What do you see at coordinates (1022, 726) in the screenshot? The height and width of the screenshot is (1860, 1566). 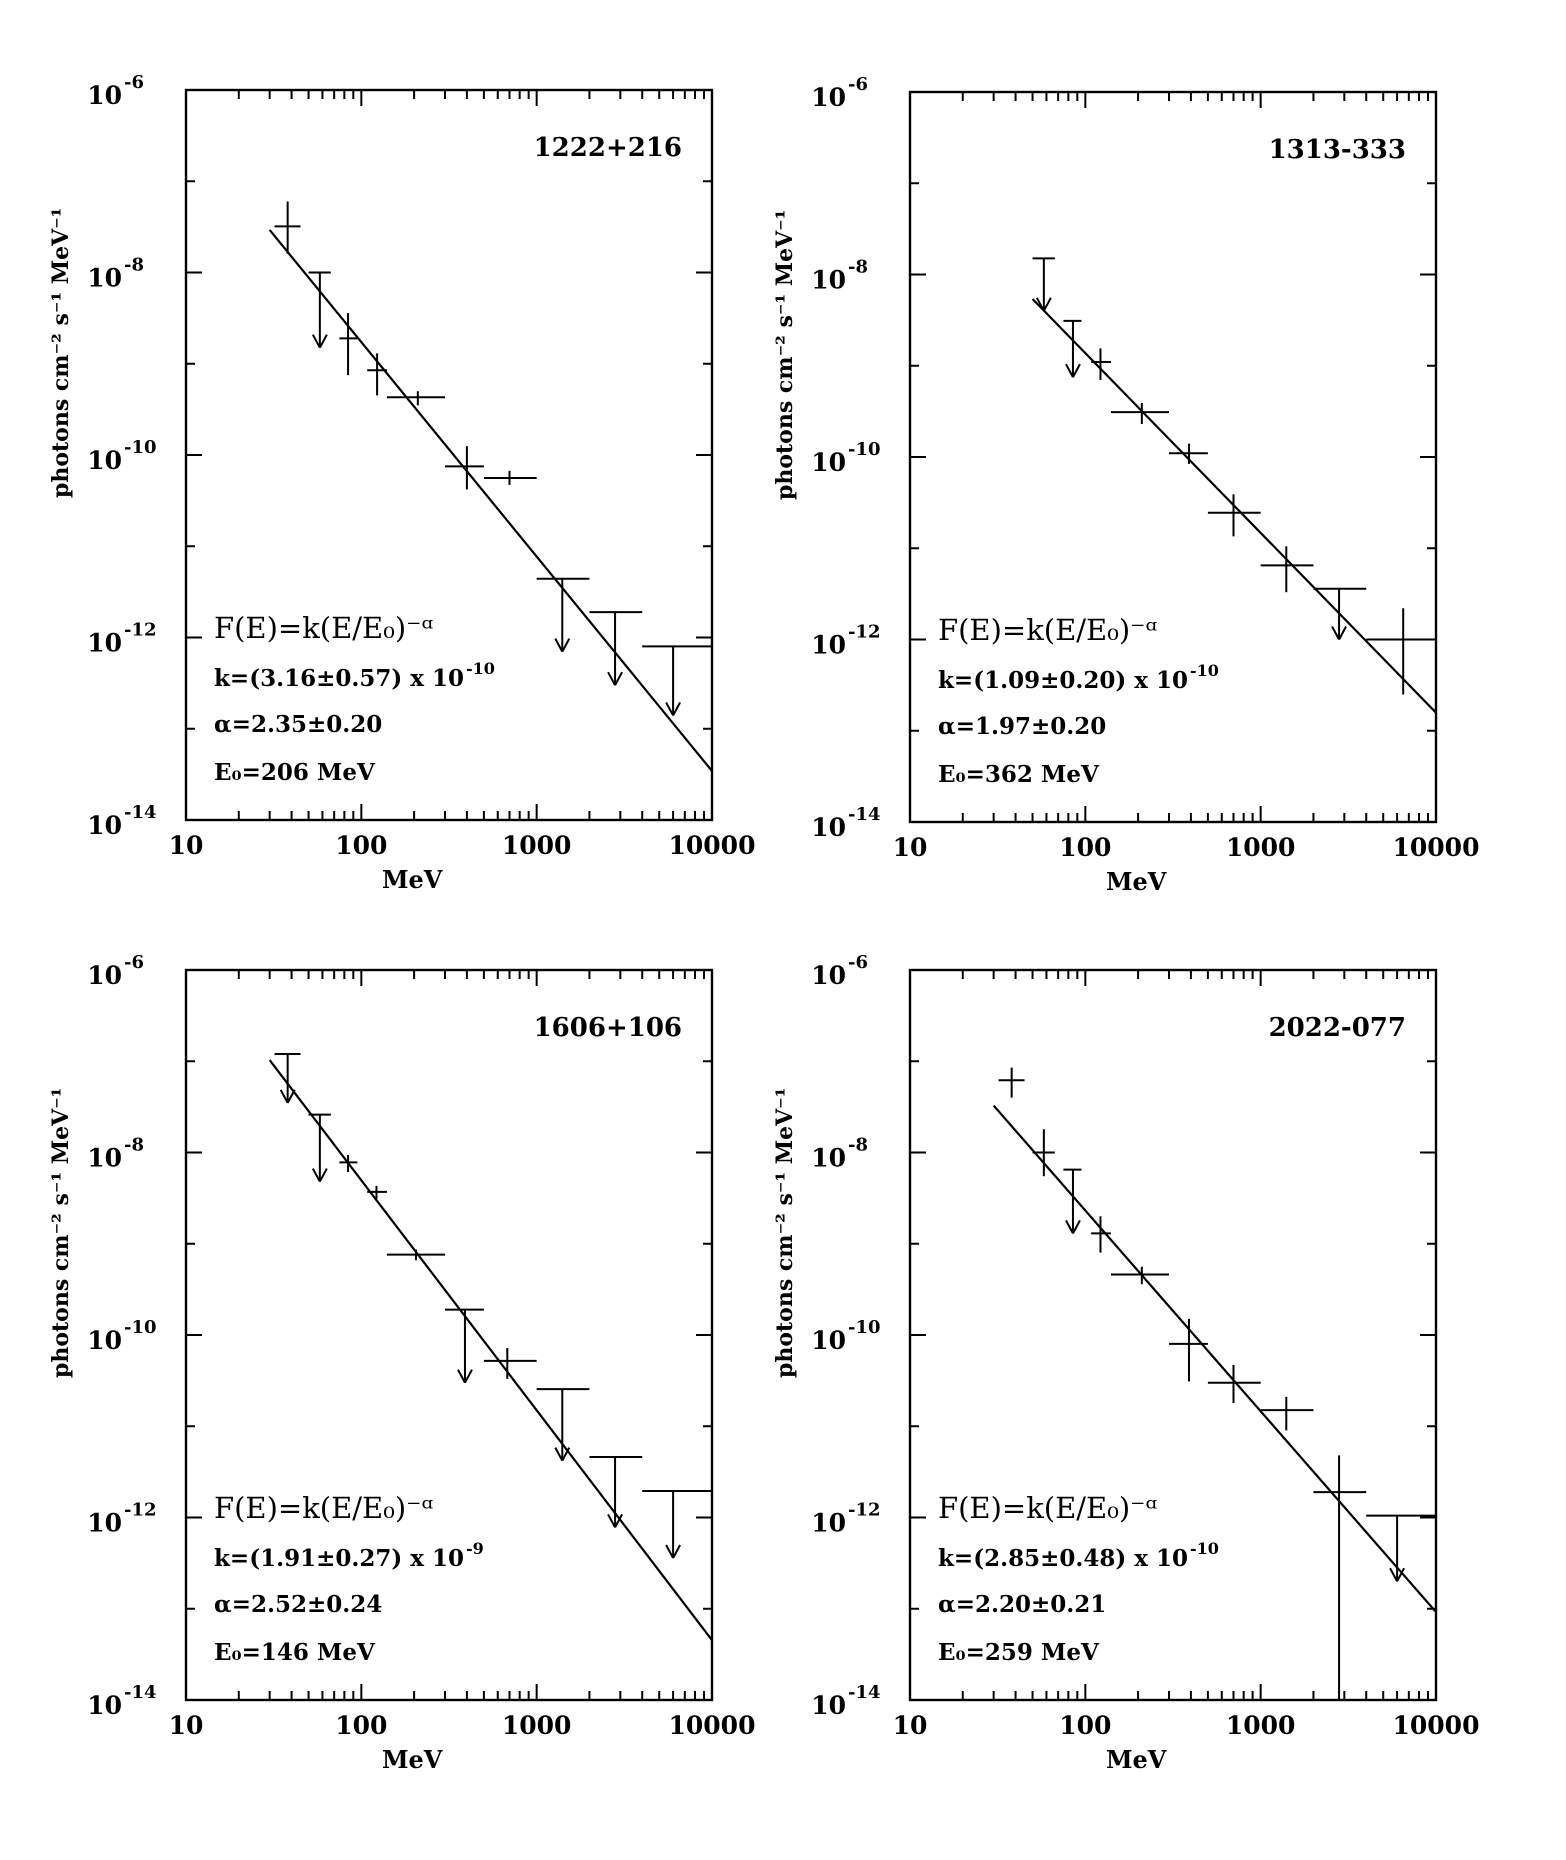 I see `fit-param-alpha: α=1.97±0.20` at bounding box center [1022, 726].